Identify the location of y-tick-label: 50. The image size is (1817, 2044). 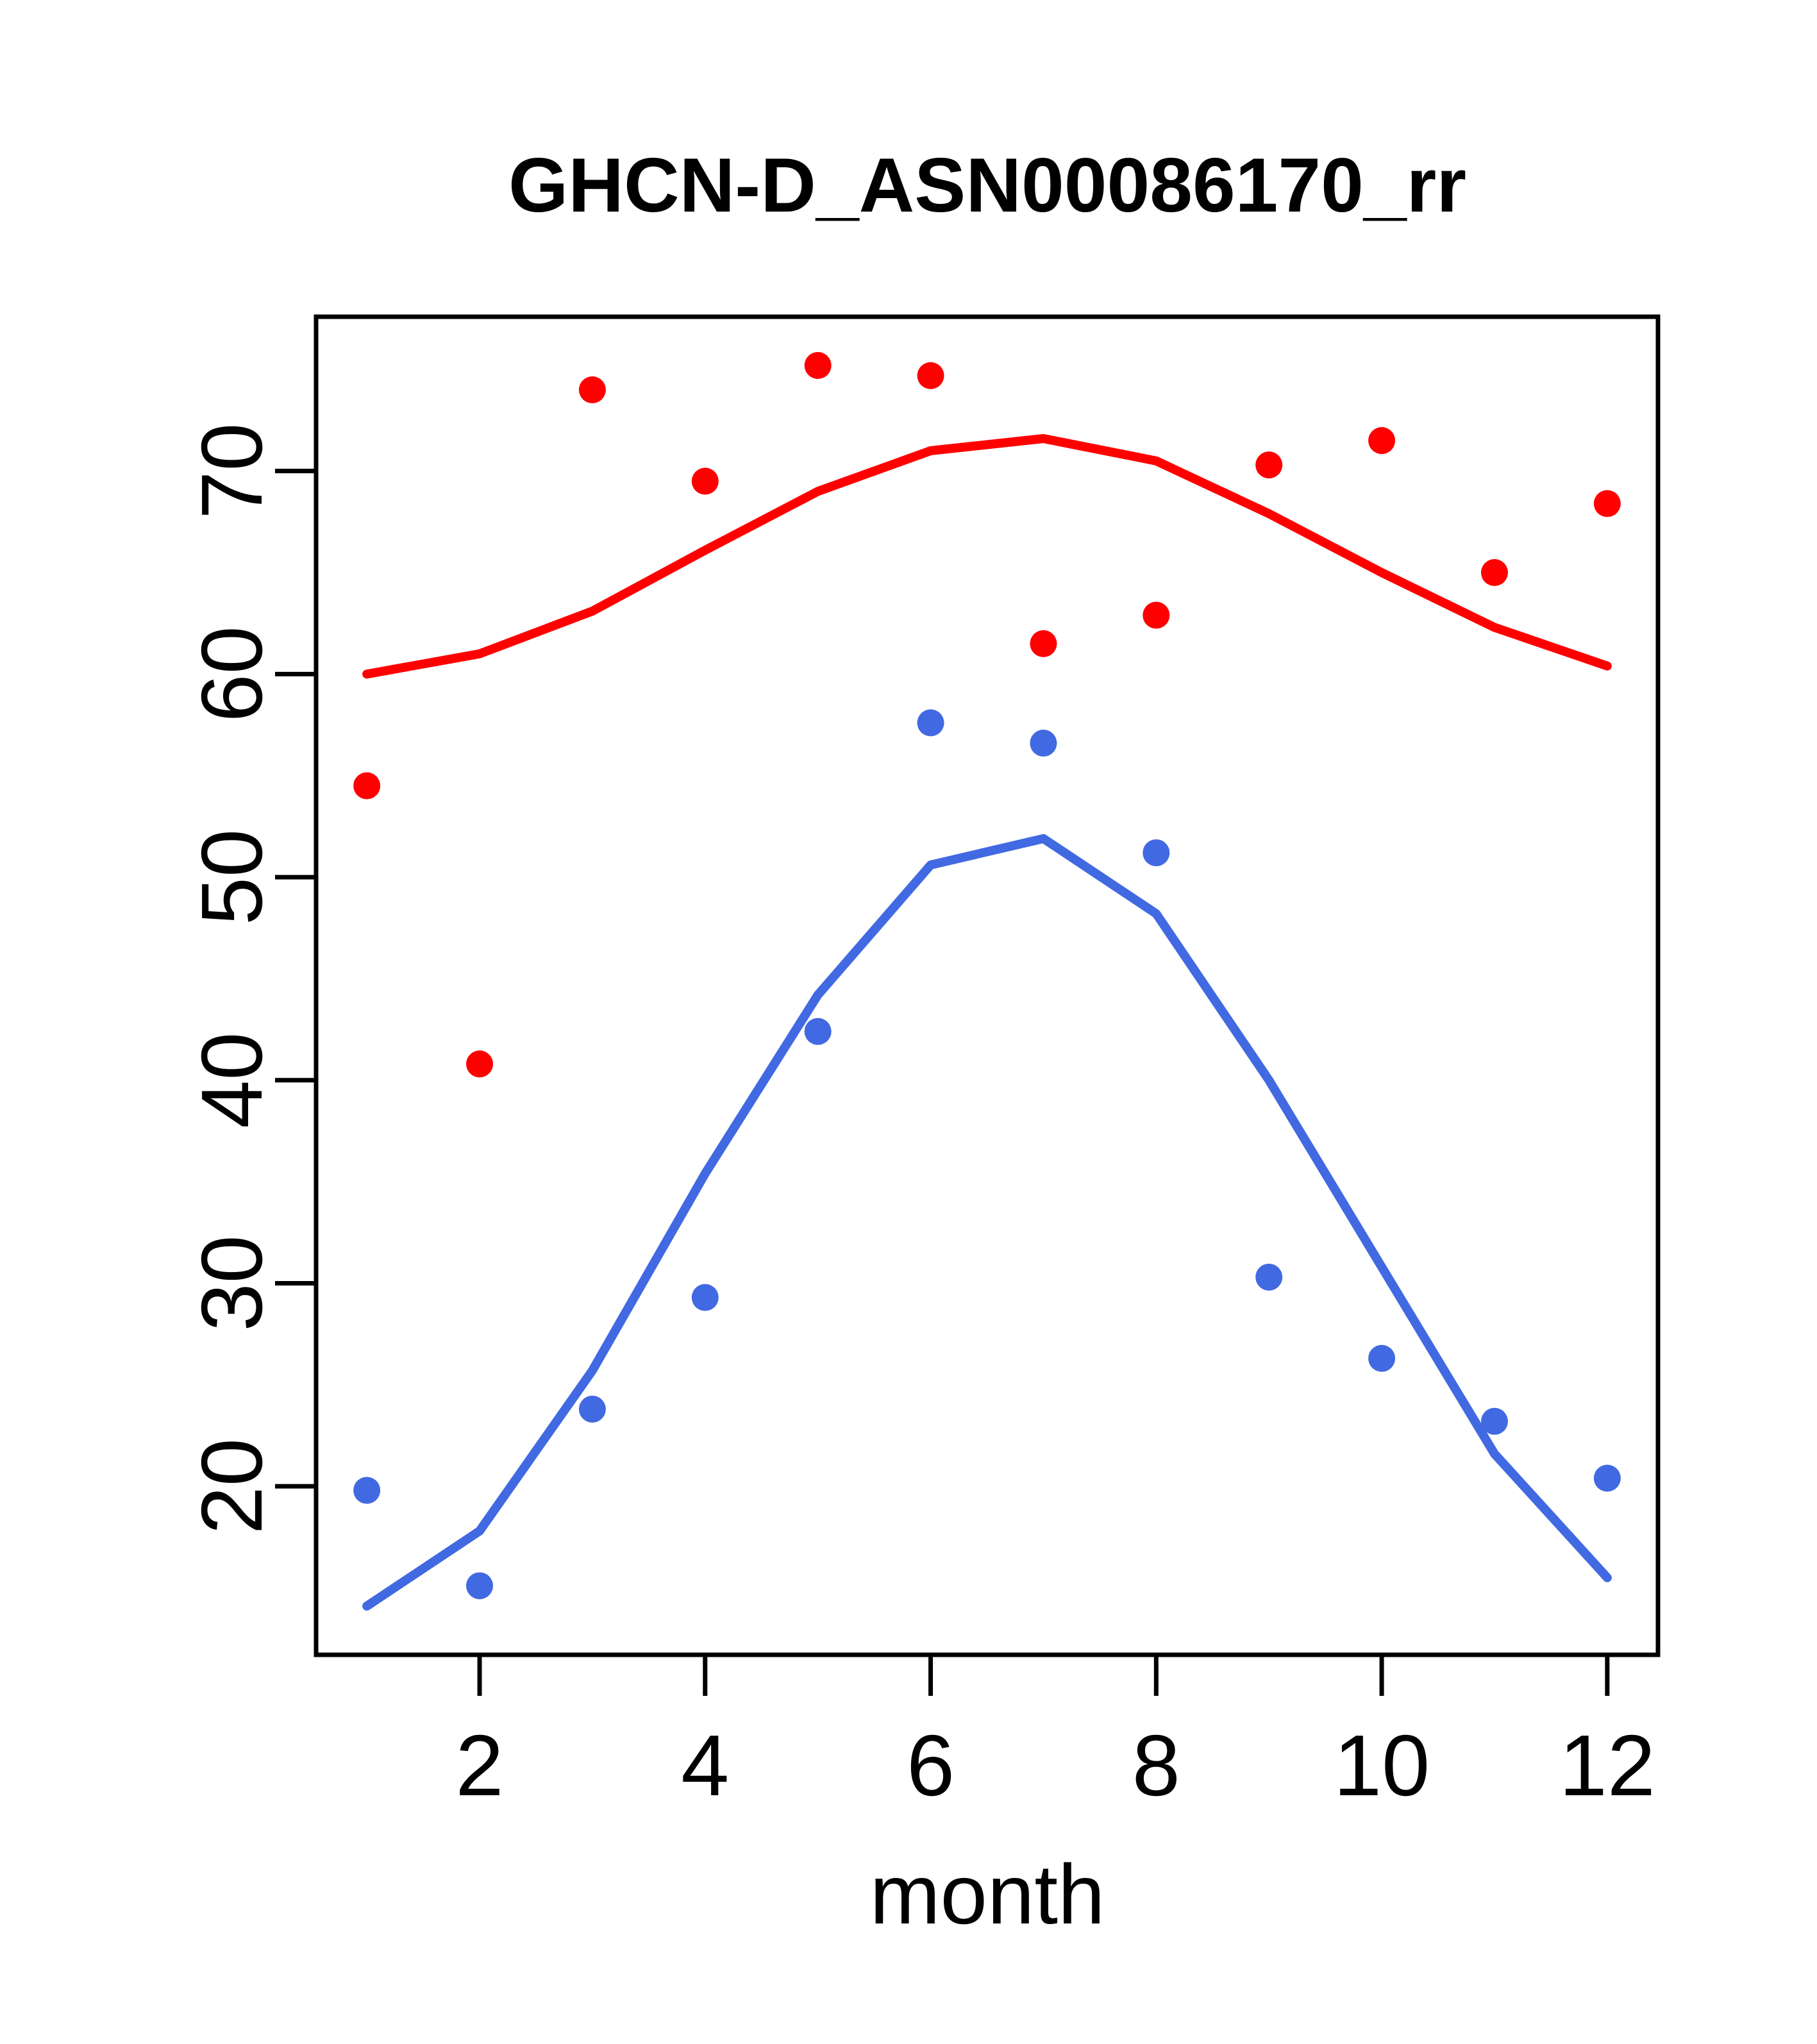
(231, 877).